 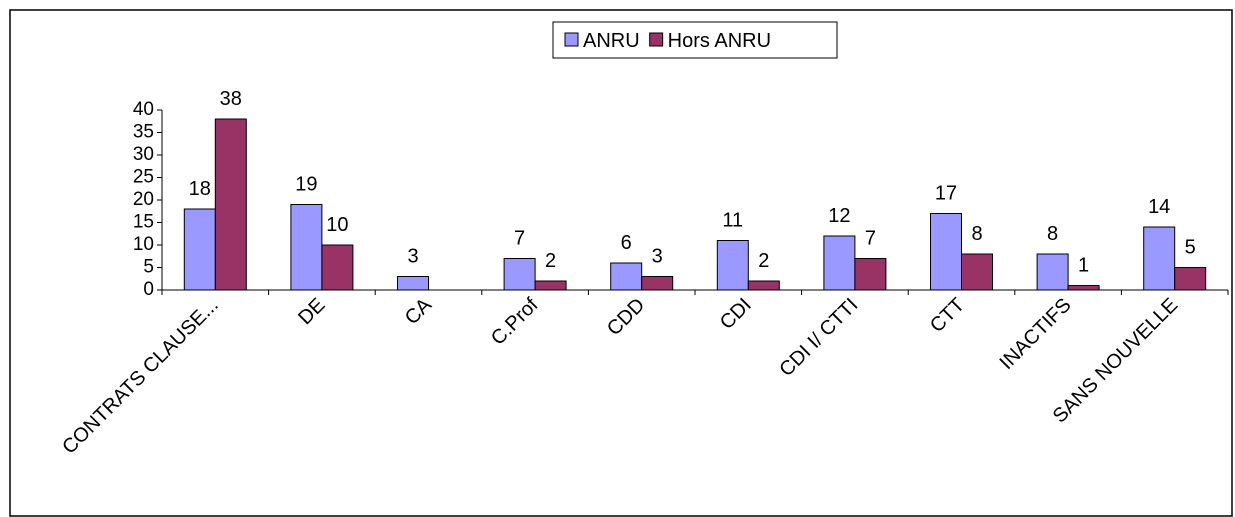 I want to click on data-label: 18, so click(x=200, y=189).